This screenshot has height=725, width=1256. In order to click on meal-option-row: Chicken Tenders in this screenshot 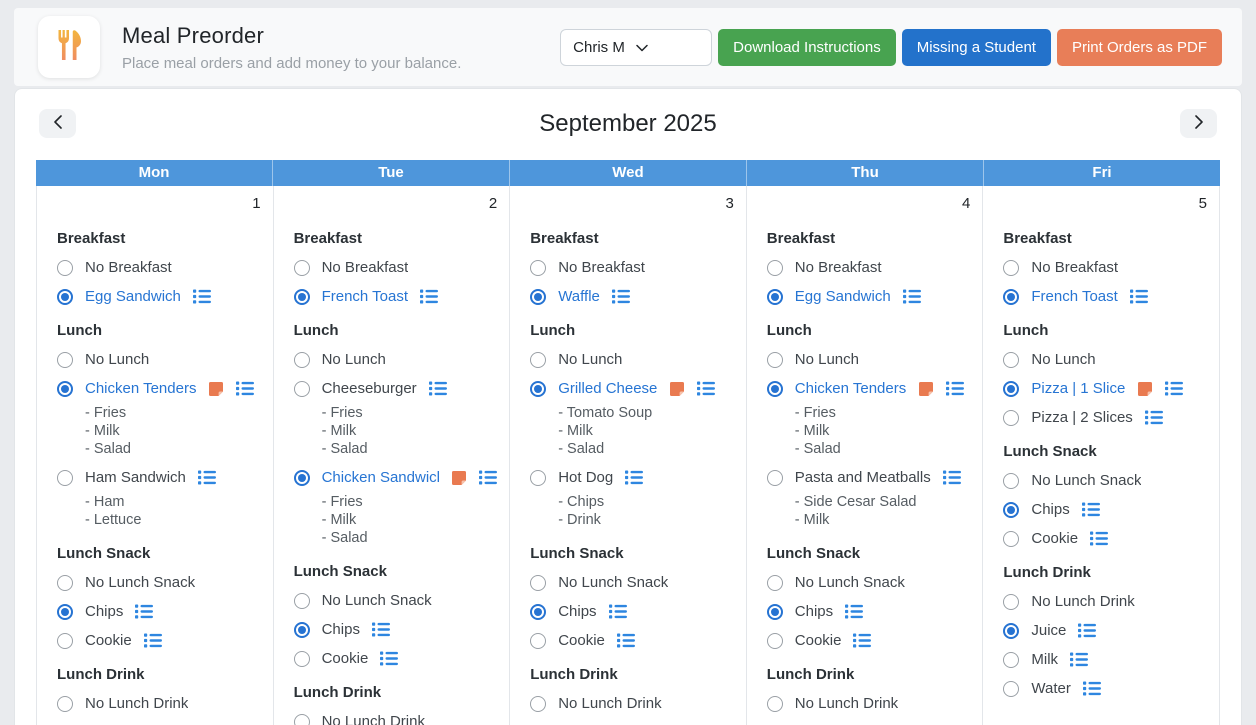, I will do `click(868, 388)`.